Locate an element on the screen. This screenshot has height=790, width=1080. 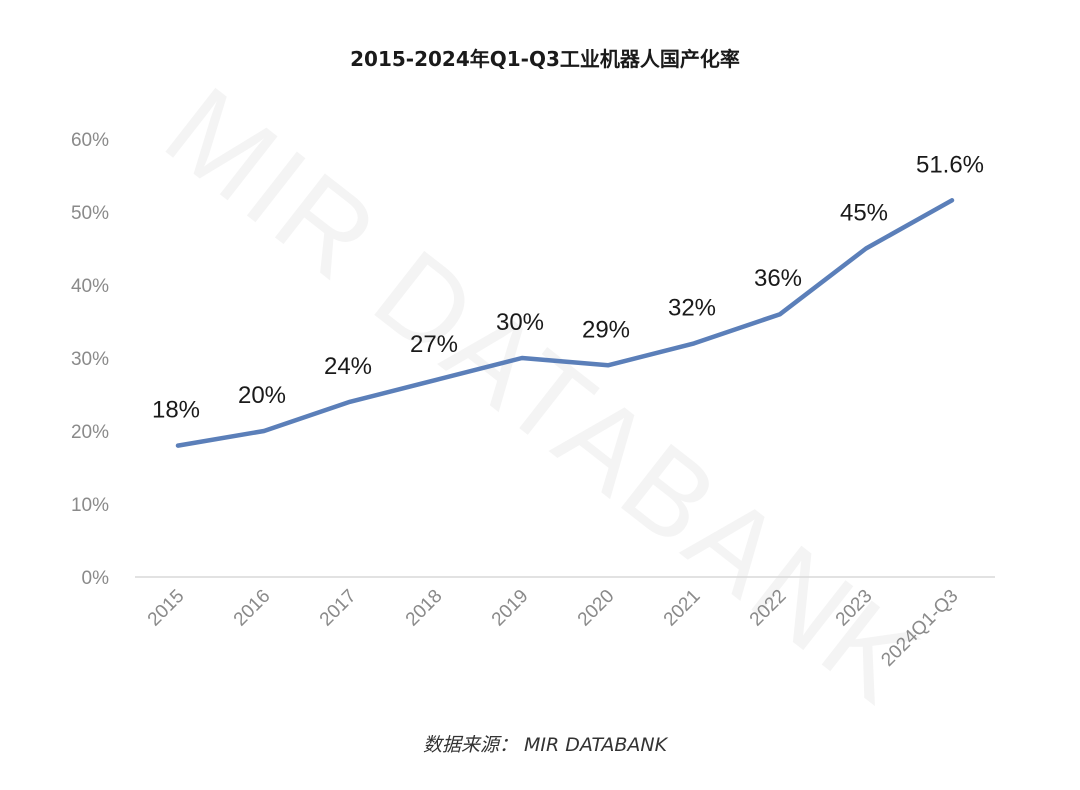
data-label: 18% is located at coordinates (176, 410).